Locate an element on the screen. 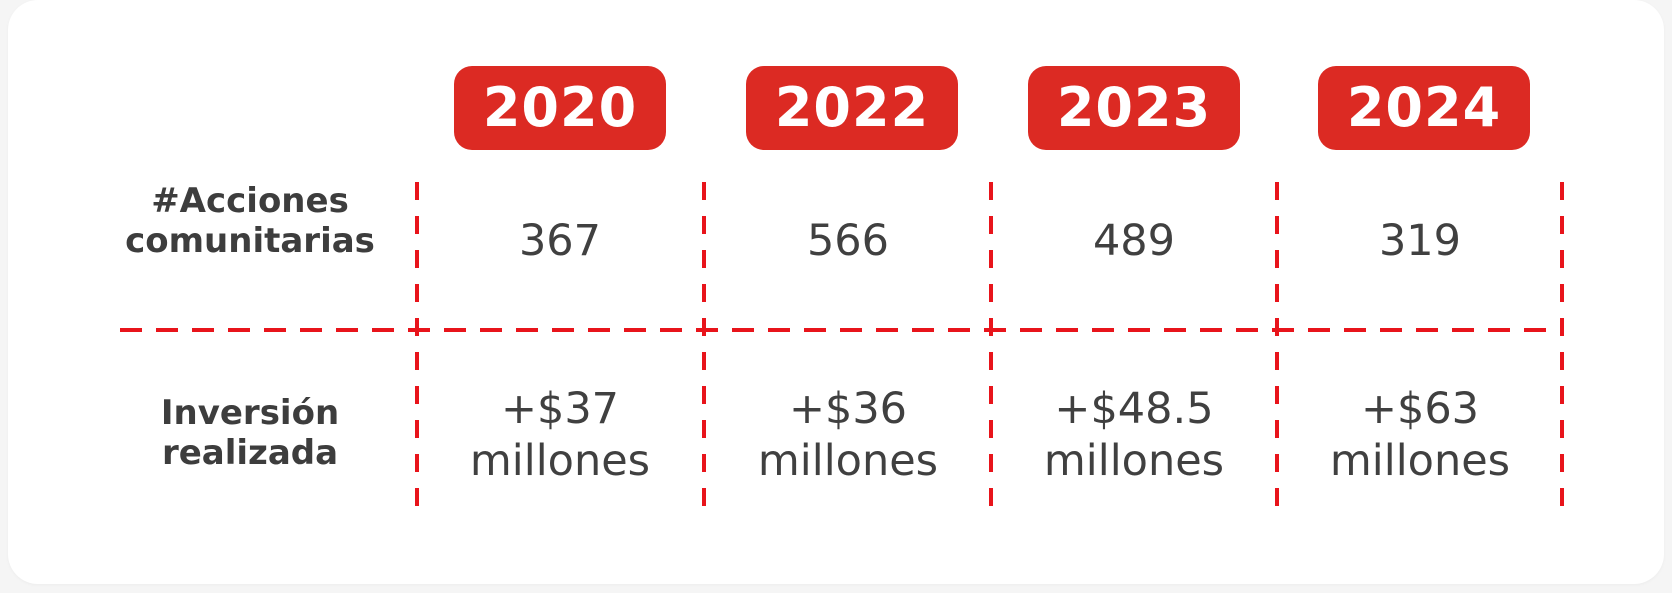 The height and width of the screenshot is (593, 1672). year-badge: 2020 is located at coordinates (560, 108).